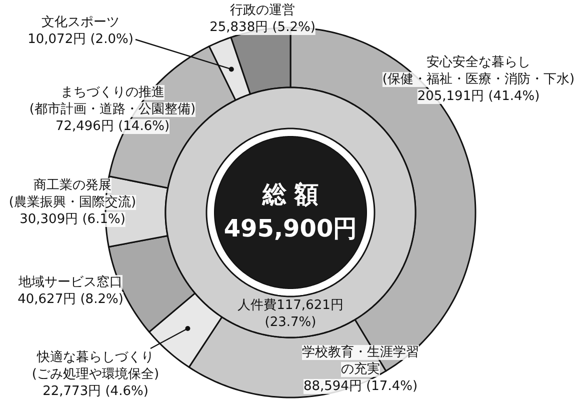 The height and width of the screenshot is (406, 579). I want to click on text: 人件費117,621円 (23.7%), so click(291, 314).